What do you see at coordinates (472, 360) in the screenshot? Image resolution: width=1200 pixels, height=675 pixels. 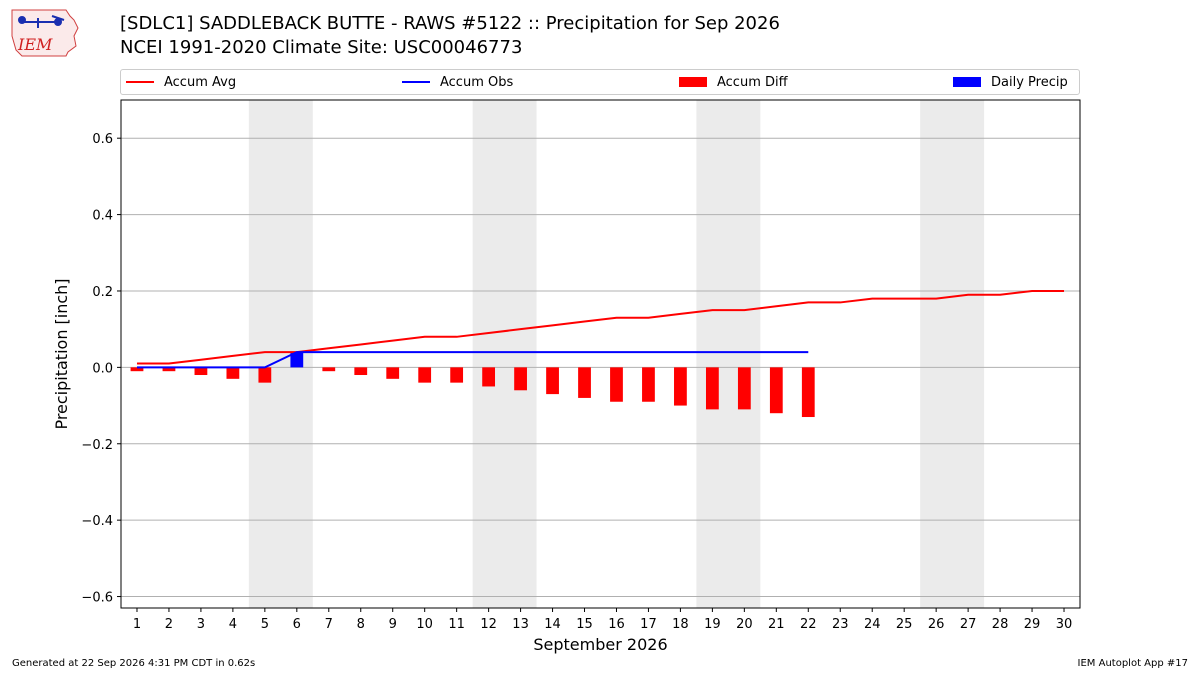 I see `accum-obs-line` at bounding box center [472, 360].